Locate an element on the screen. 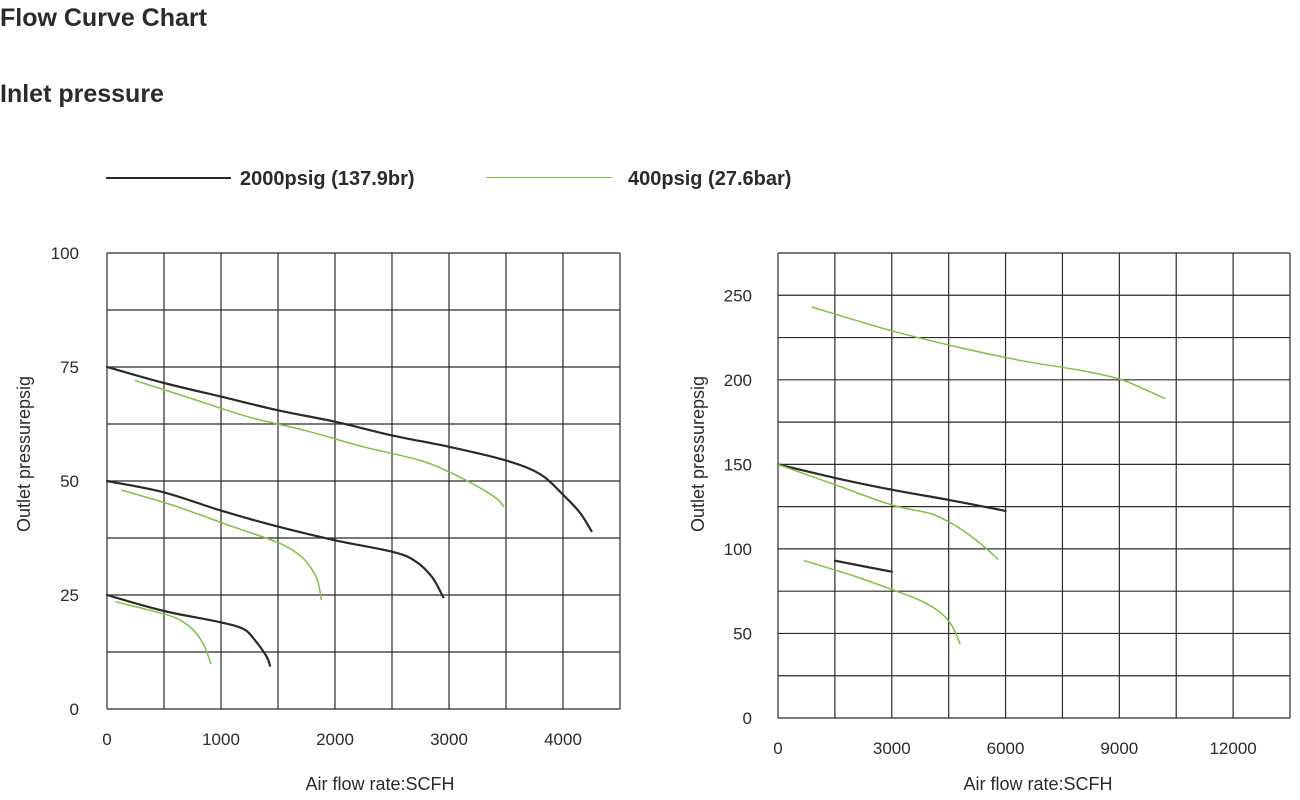 The width and height of the screenshot is (1300, 800). page-subtitle: Inlet pressure is located at coordinates (82, 94).